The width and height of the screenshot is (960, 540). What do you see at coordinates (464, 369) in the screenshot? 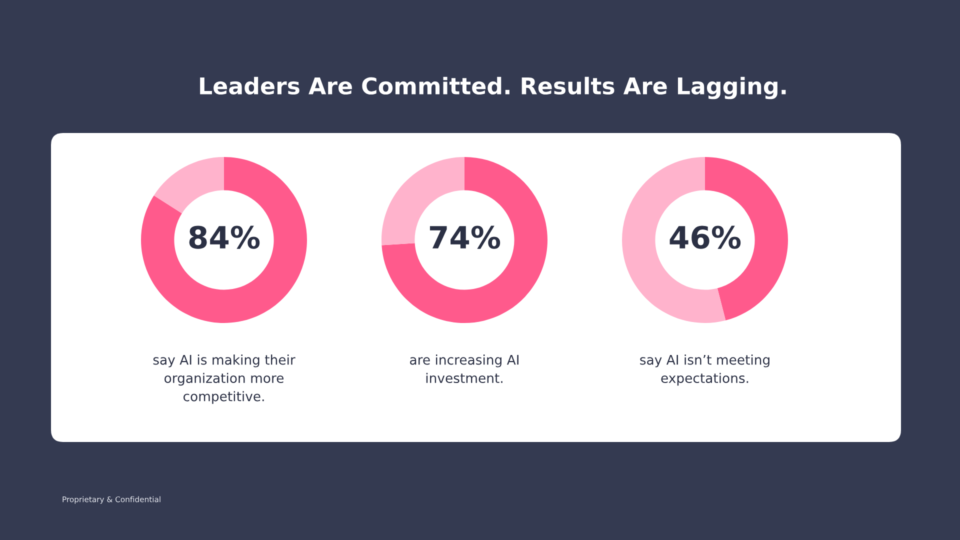
I see `text: are increasing AI investment.` at bounding box center [464, 369].